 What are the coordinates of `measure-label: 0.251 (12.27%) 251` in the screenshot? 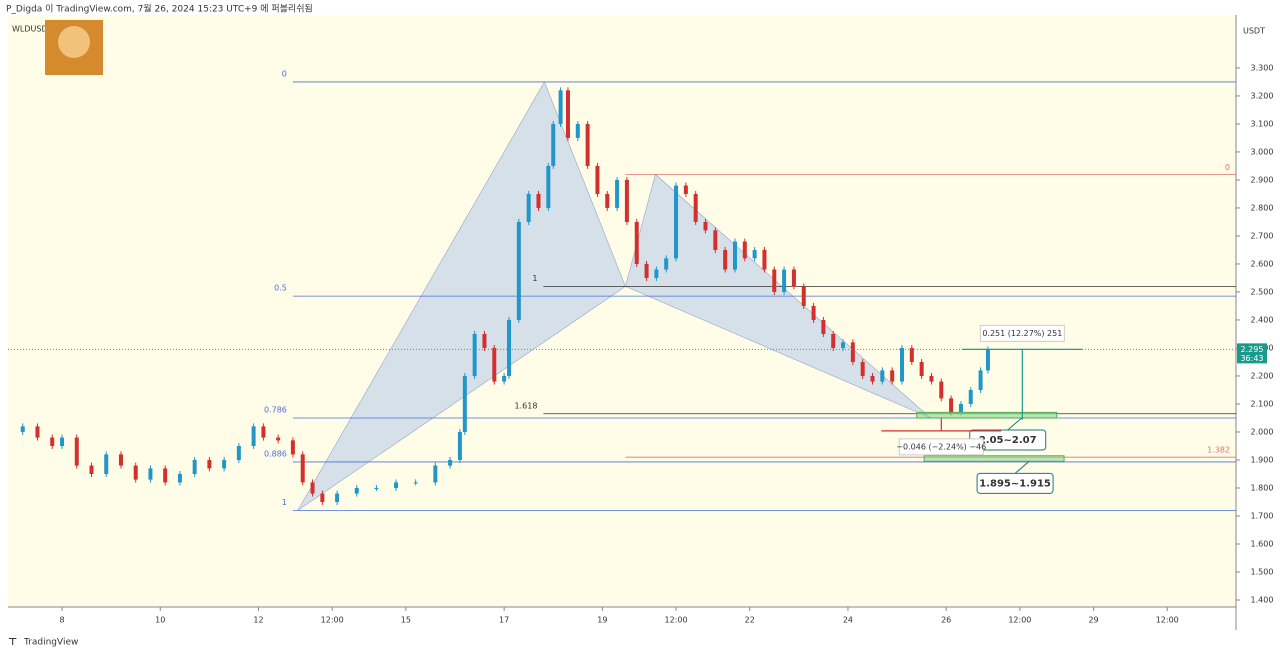 It's located at (1022, 333).